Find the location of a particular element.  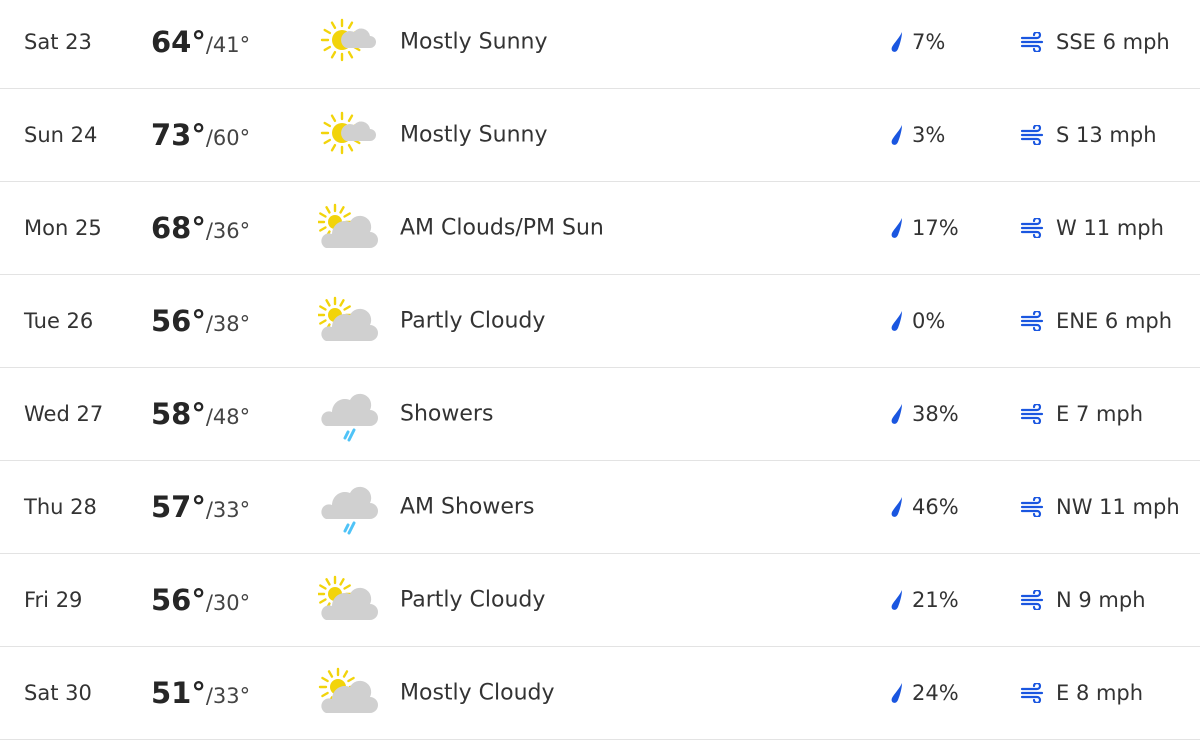

forecast-row: Thu 28 57°/33° AM Showers 46% NW 11 mph is located at coordinates (600, 507).